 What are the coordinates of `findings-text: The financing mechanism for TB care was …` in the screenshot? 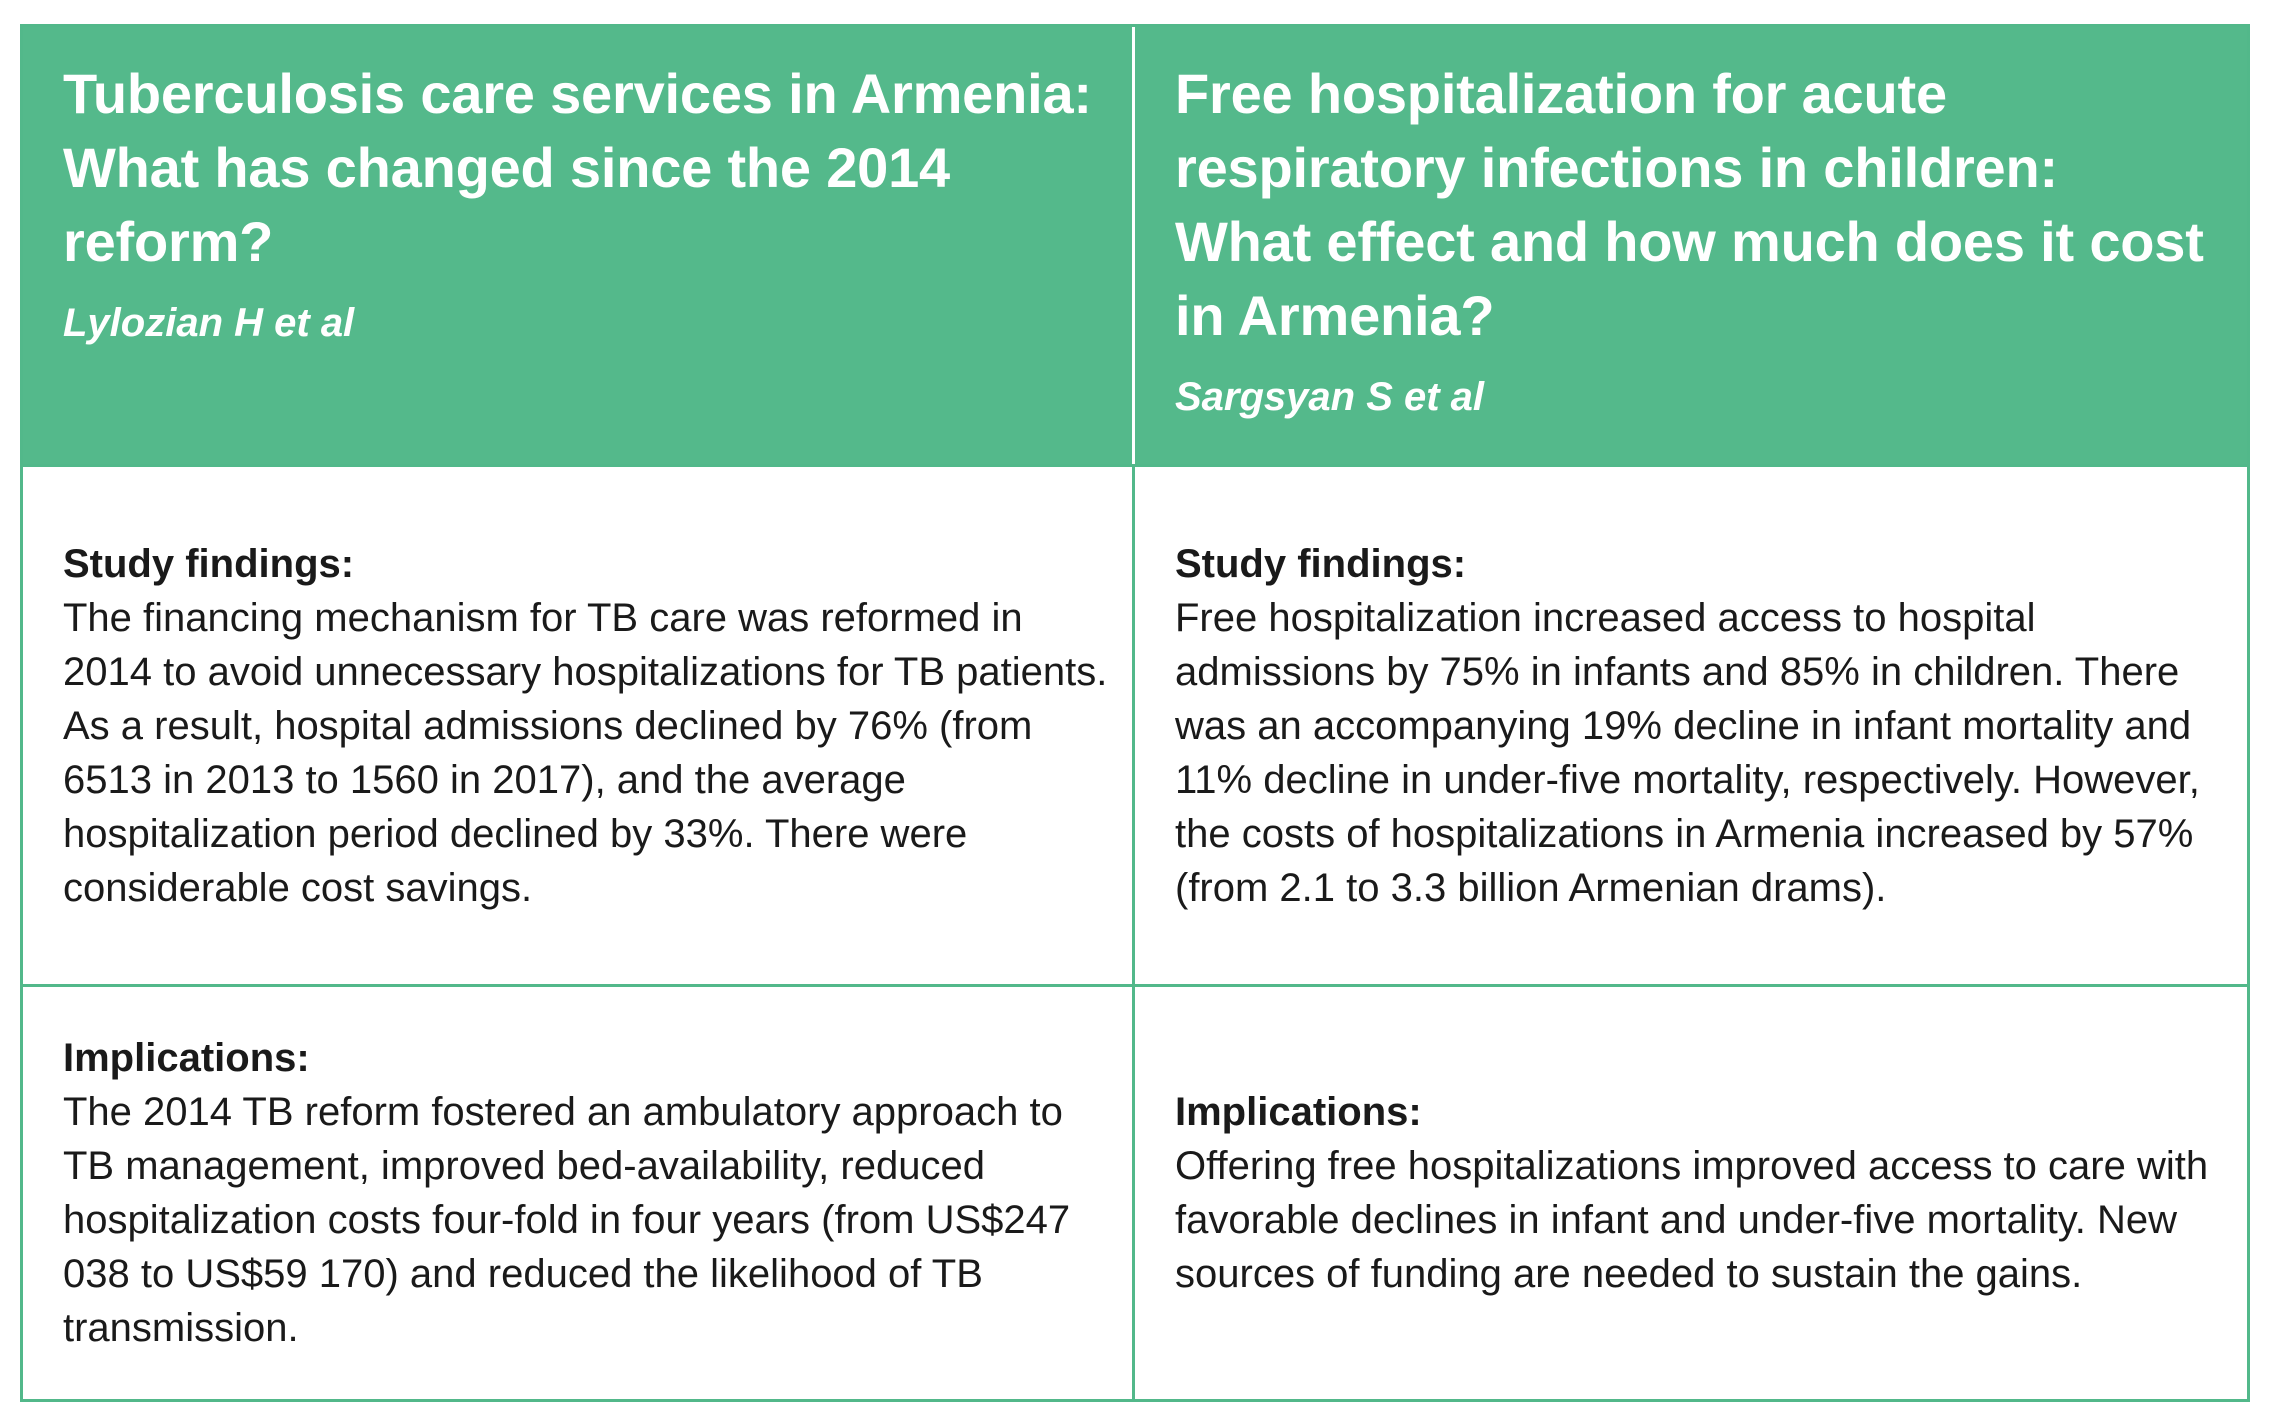 It's located at (585, 752).